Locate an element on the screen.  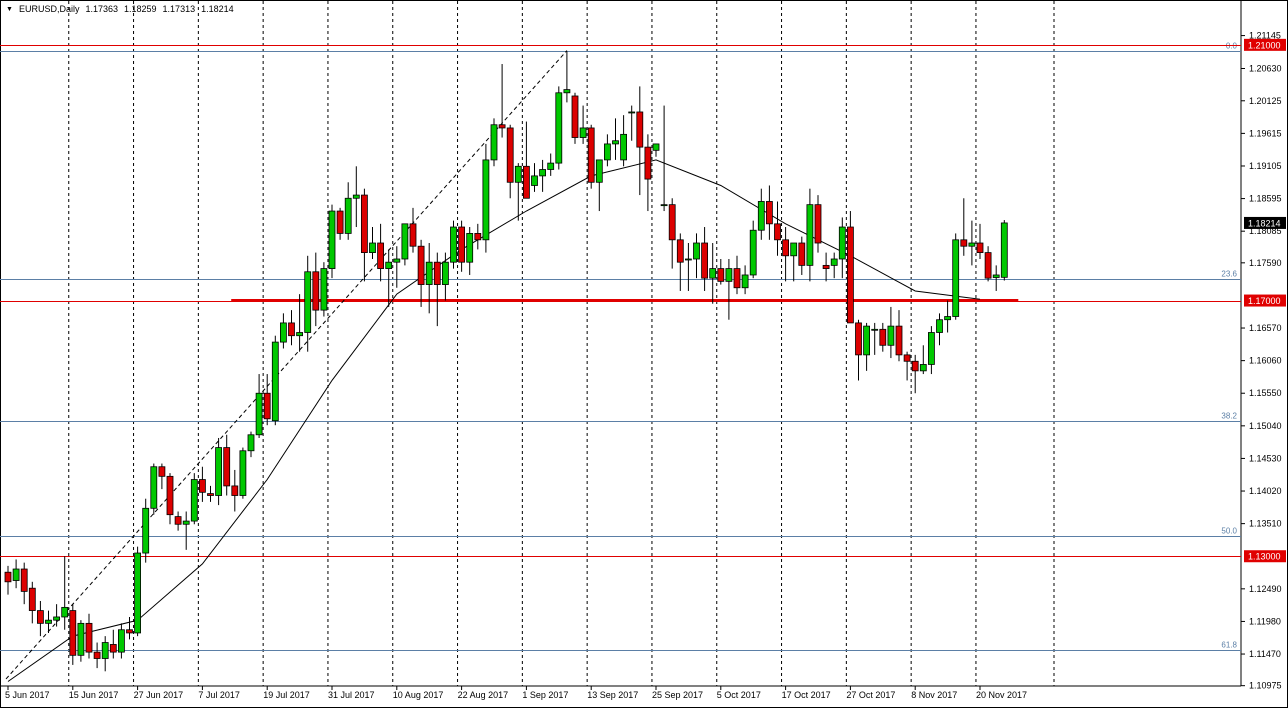
x-tick-label: 31 Jul 2017 is located at coordinates (351, 695).